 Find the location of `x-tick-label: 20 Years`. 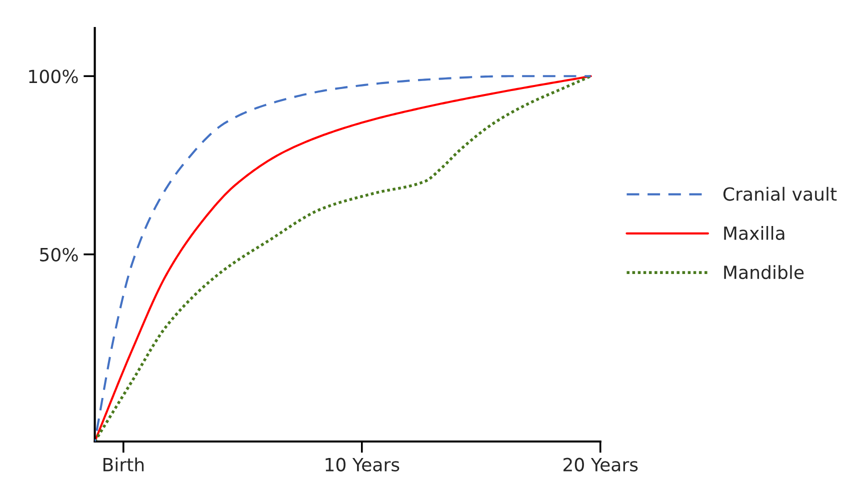

x-tick-label: 20 Years is located at coordinates (601, 465).